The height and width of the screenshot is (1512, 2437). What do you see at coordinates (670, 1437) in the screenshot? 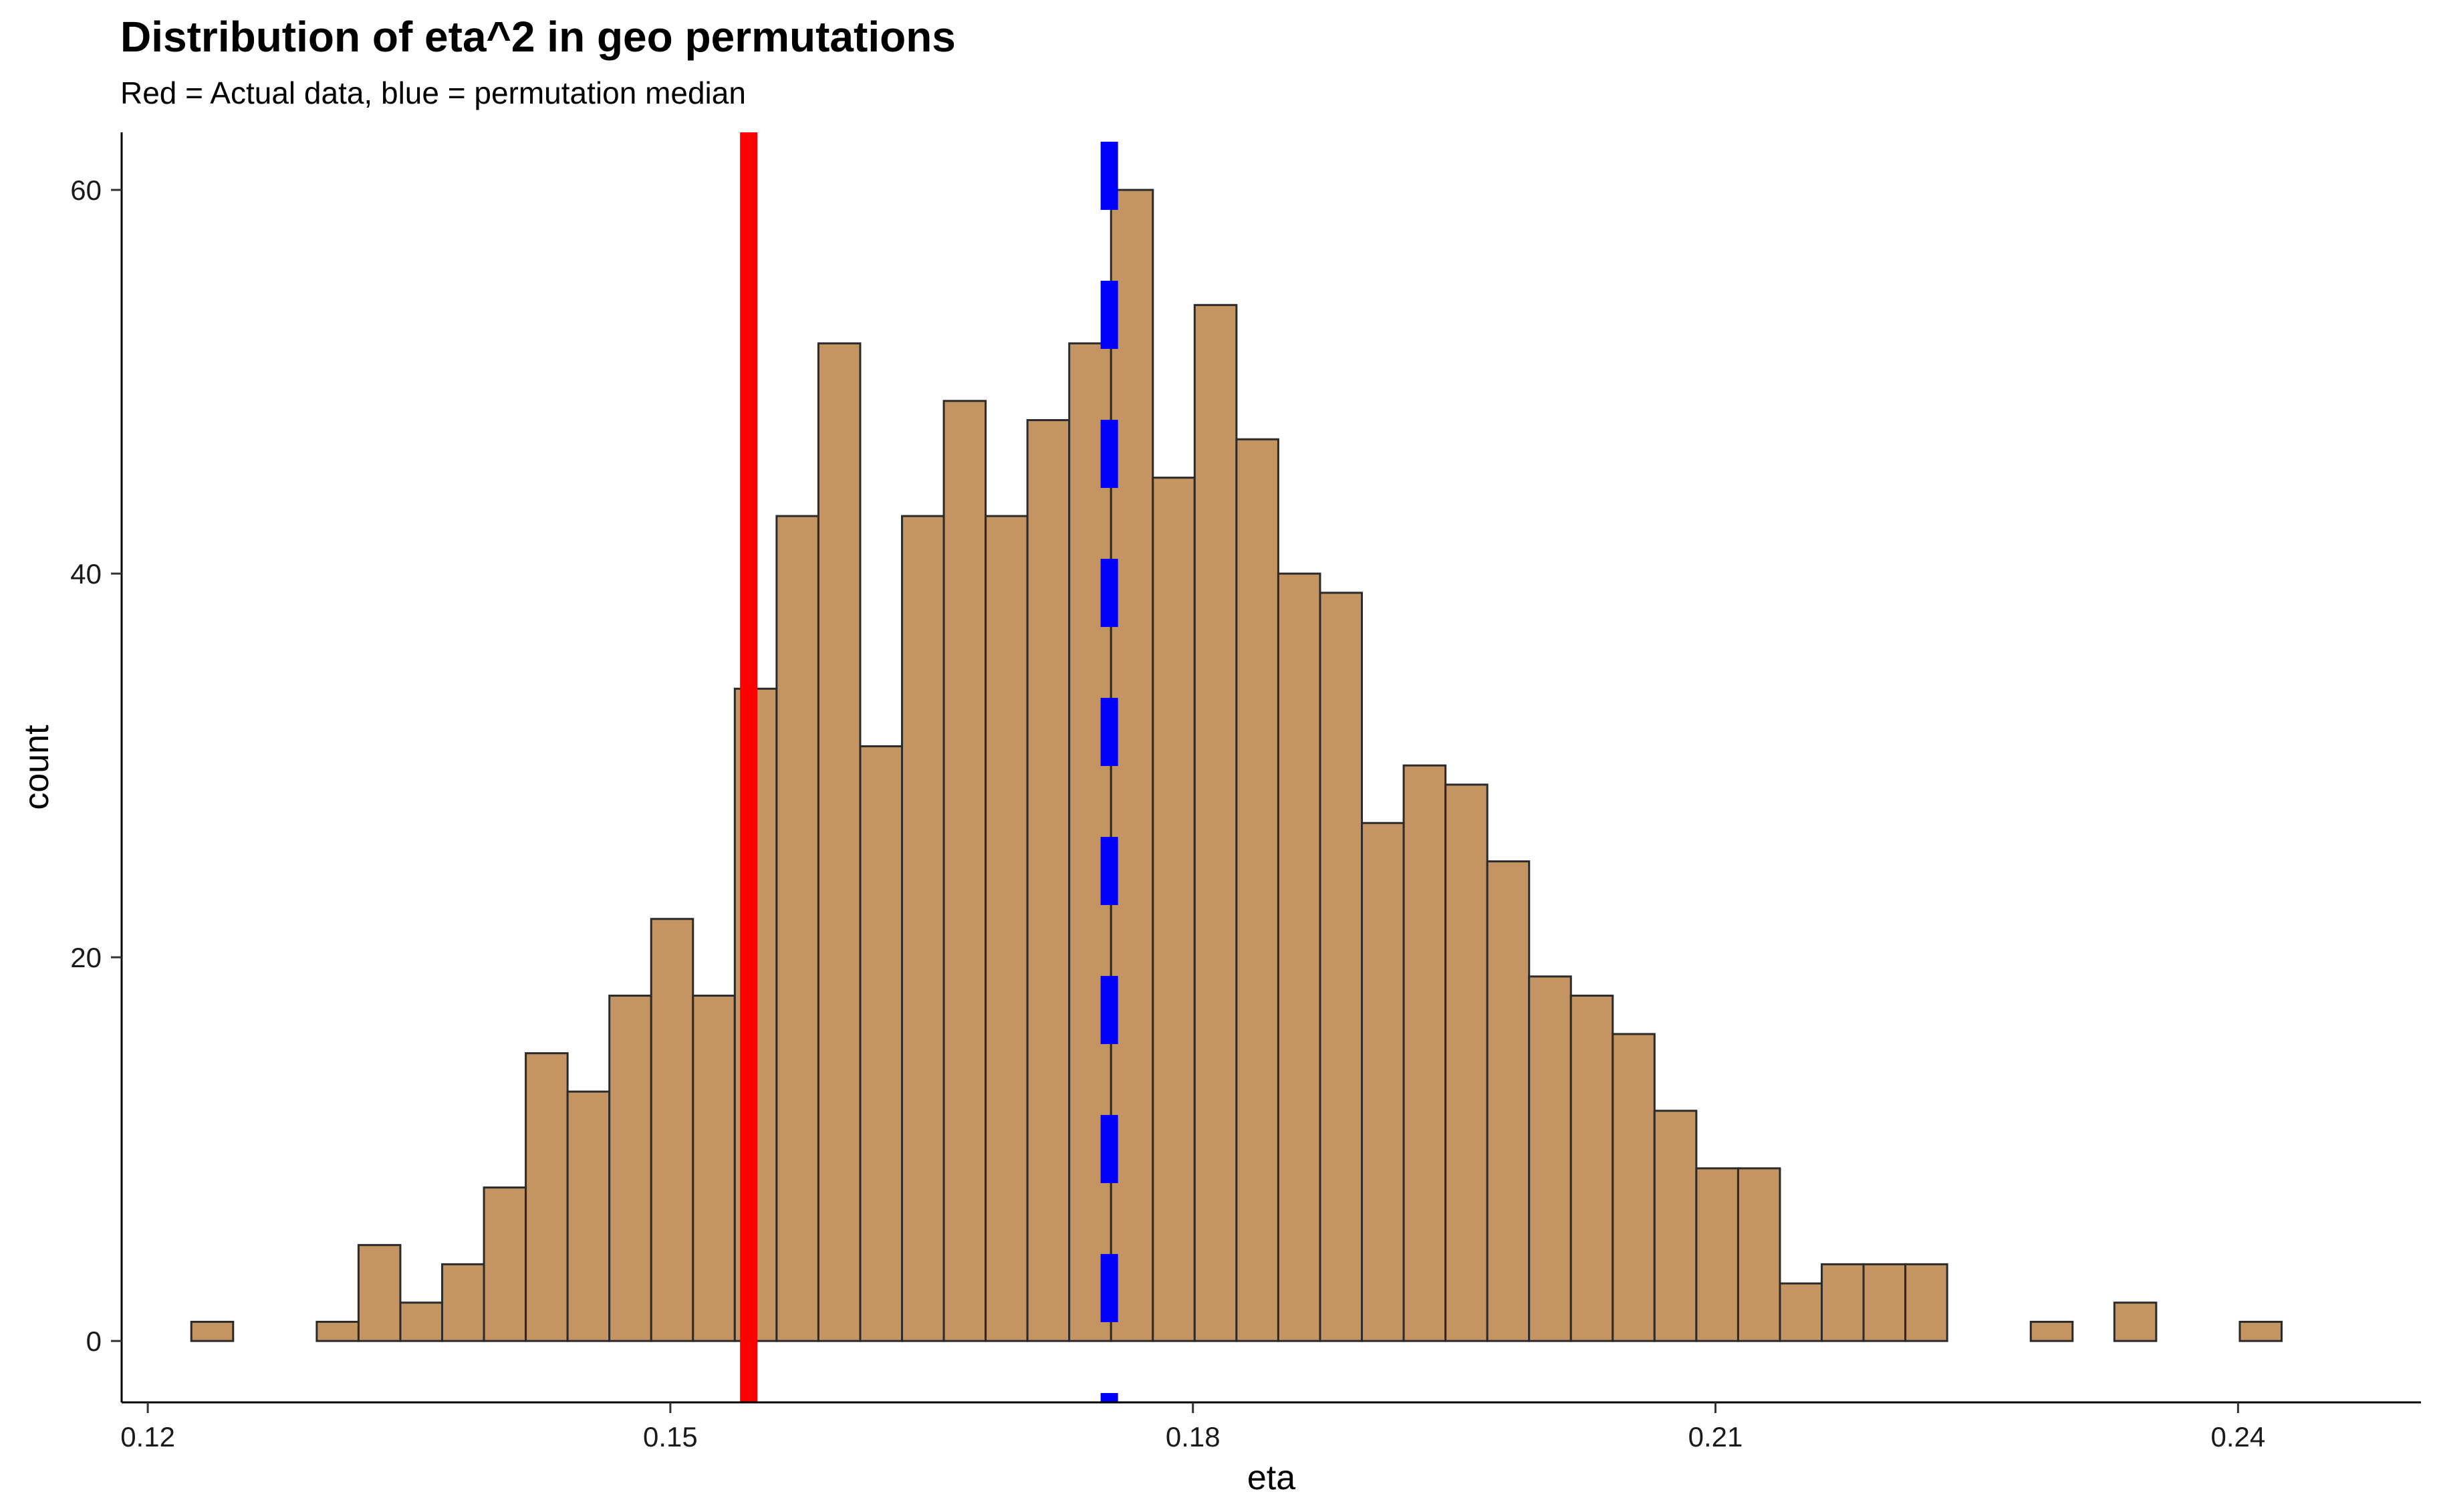
I see `x-tick-label: 0.15` at bounding box center [670, 1437].